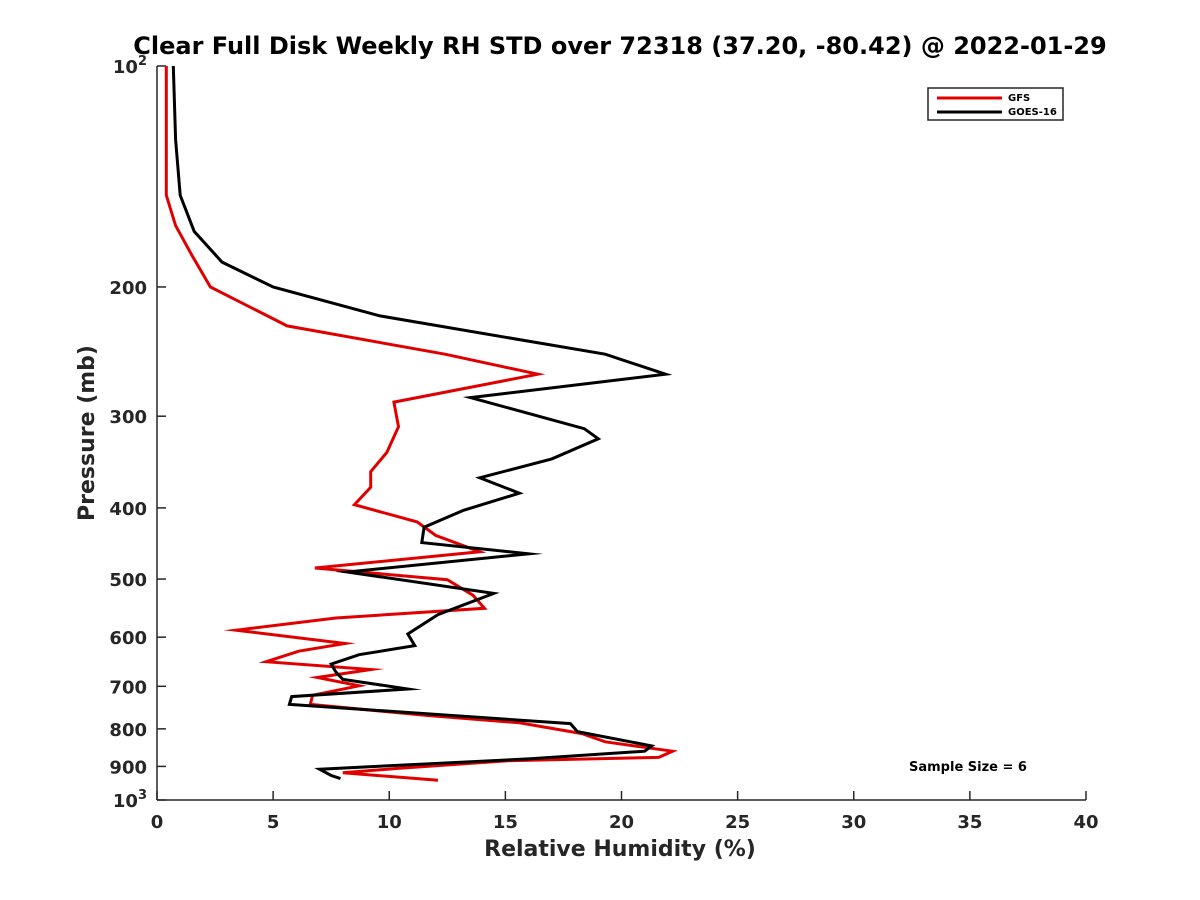 This screenshot has height=900, width=1200. I want to click on x-tick-label: 20, so click(621, 822).